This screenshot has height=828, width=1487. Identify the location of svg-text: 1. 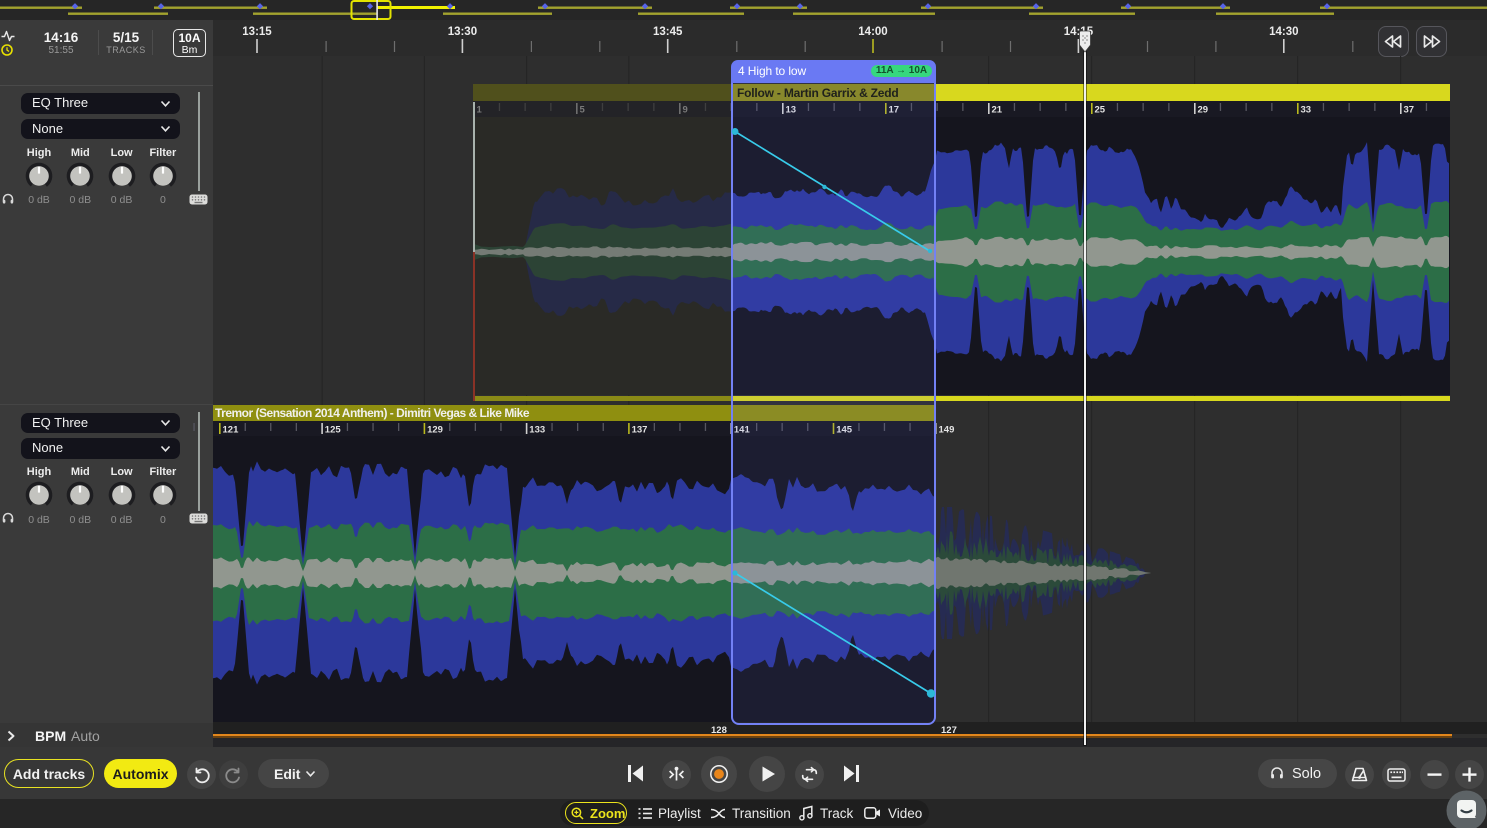
(480, 110).